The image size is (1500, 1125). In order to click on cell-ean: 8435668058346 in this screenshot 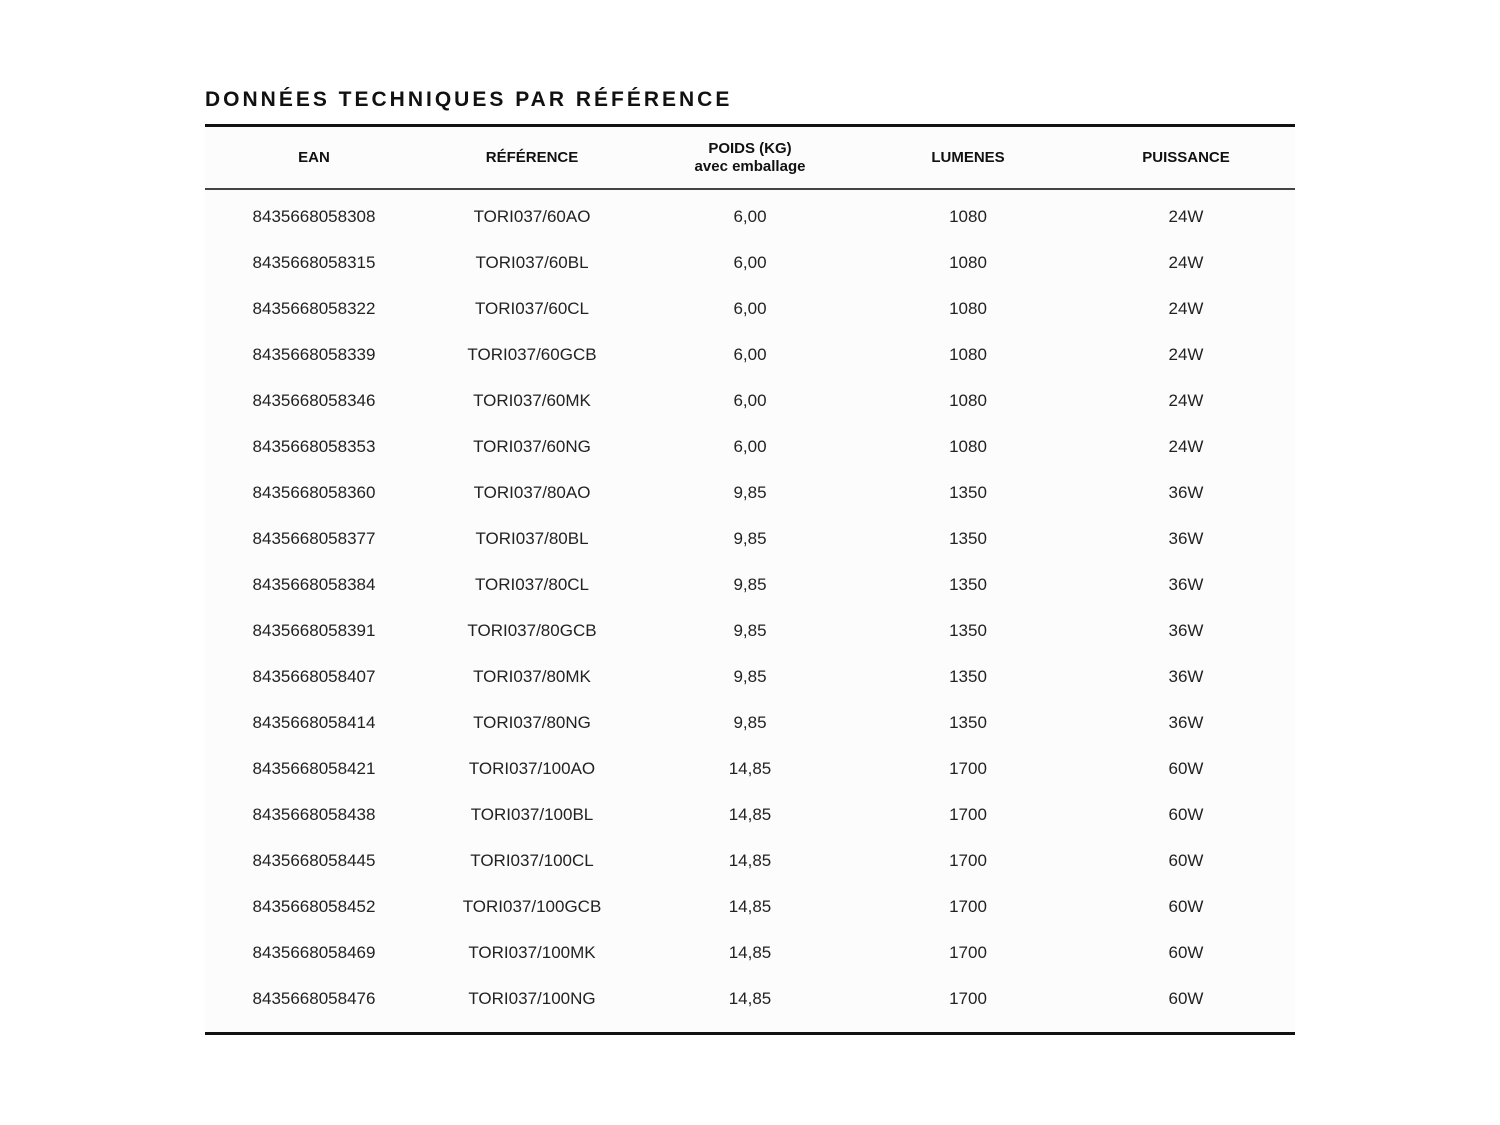, I will do `click(314, 400)`.